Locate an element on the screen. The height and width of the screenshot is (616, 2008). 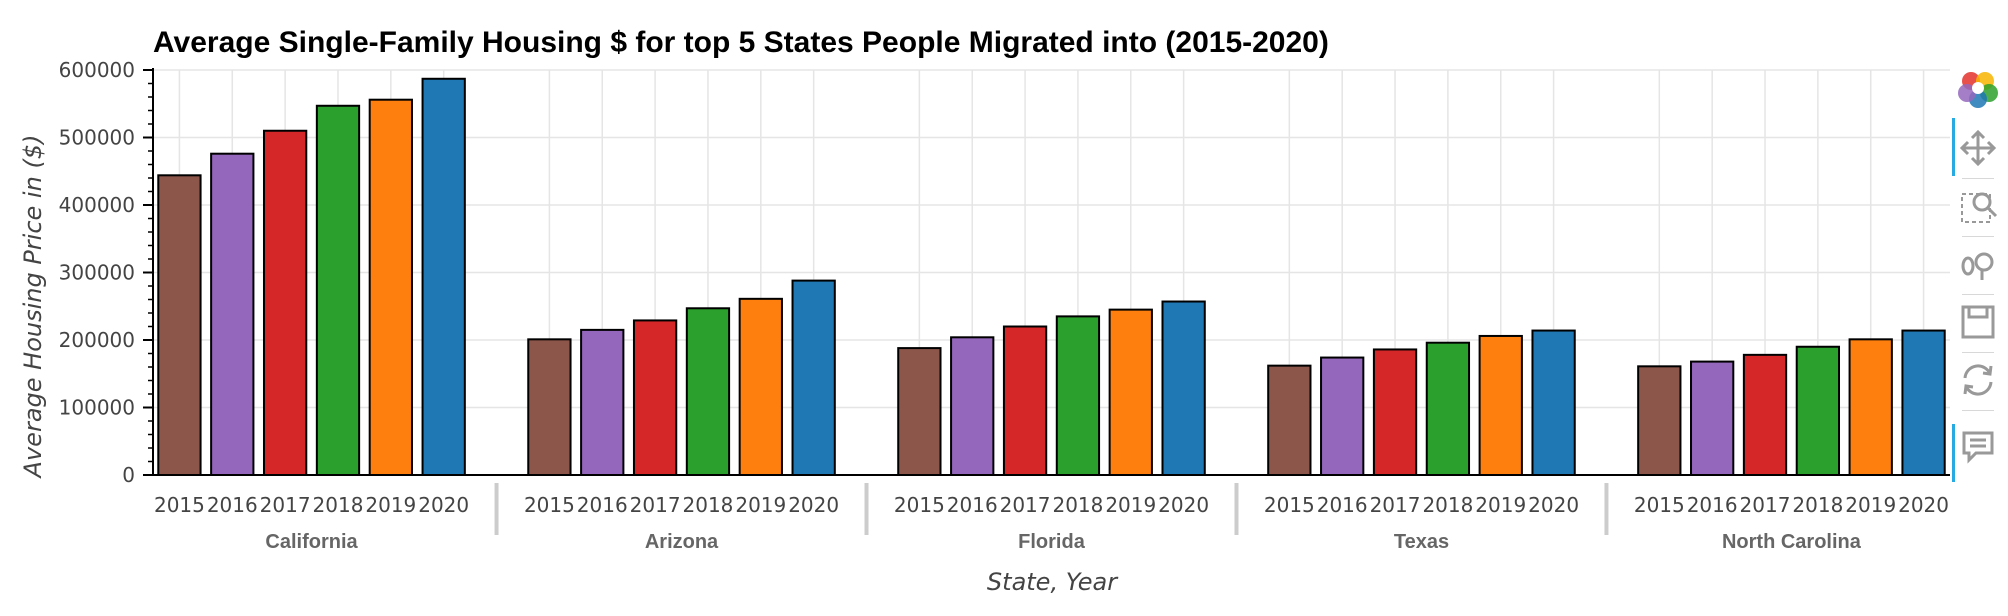
bar-north-carolina-2020 is located at coordinates (1923, 402).